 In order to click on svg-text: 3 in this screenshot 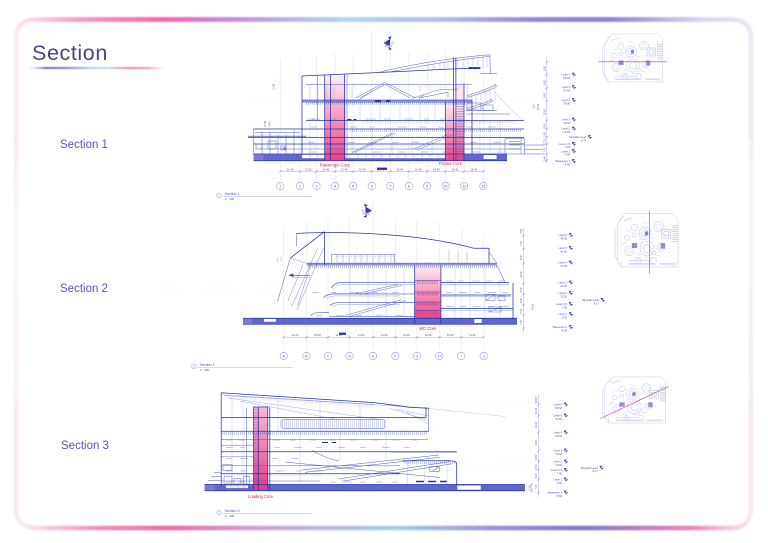, I will do `click(317, 186)`.